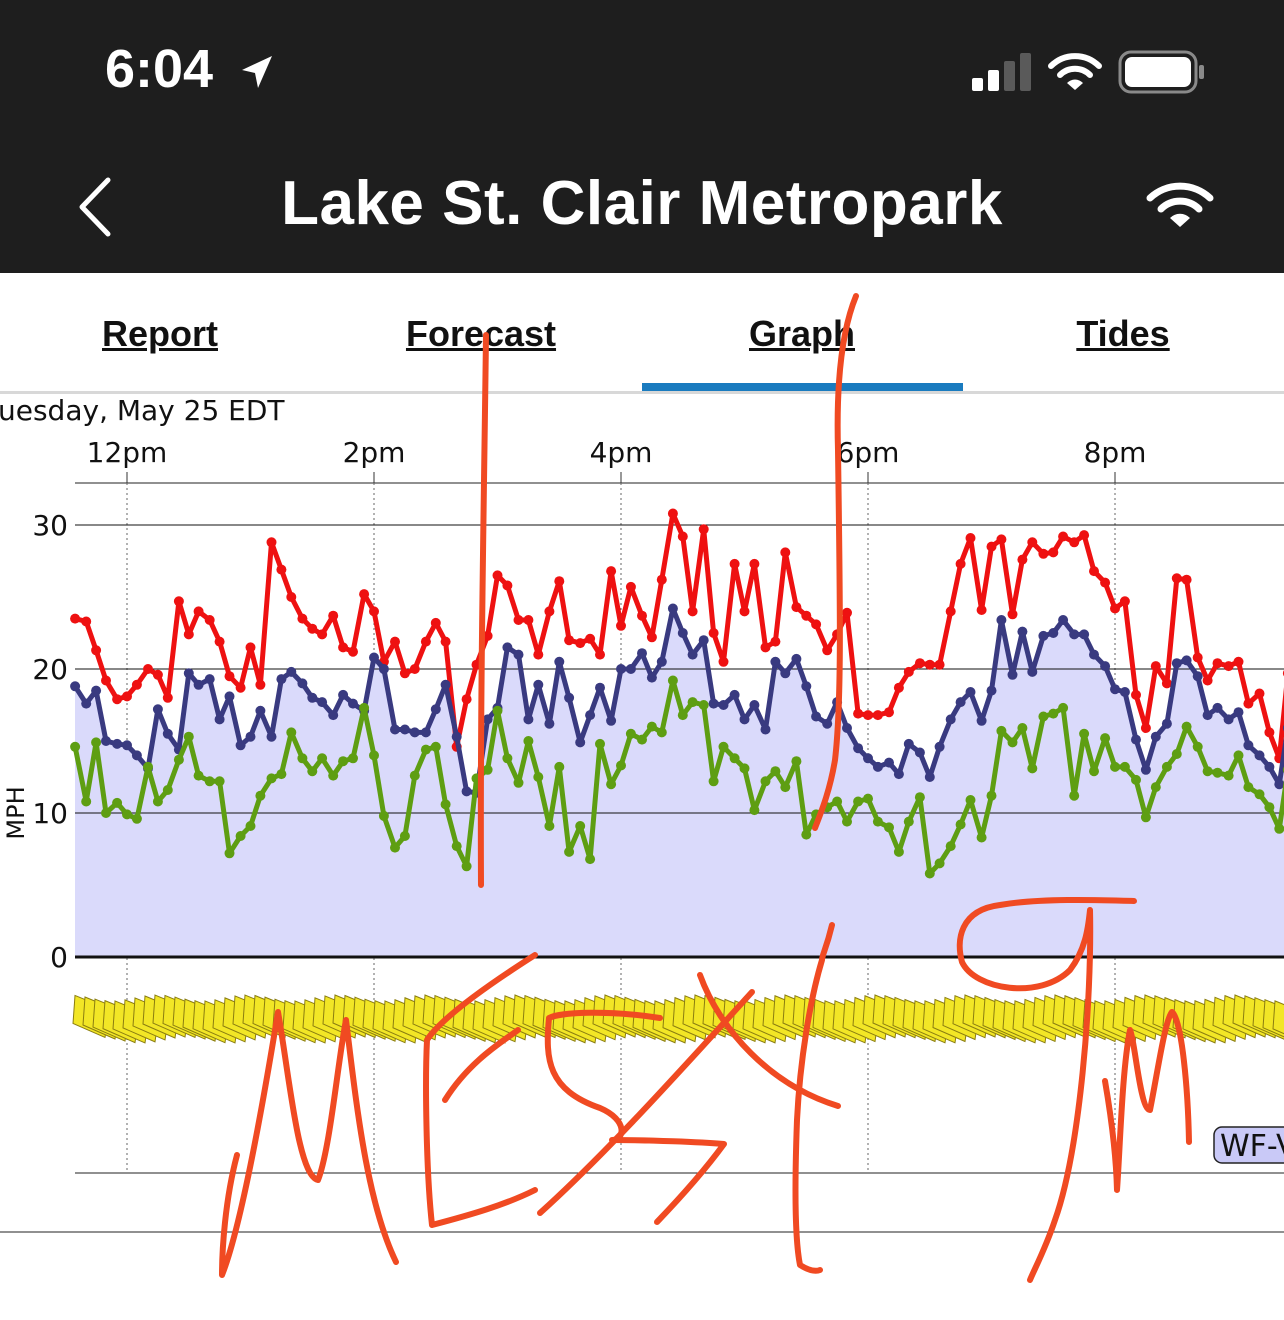  What do you see at coordinates (160, 333) in the screenshot?
I see `tab-report: Report` at bounding box center [160, 333].